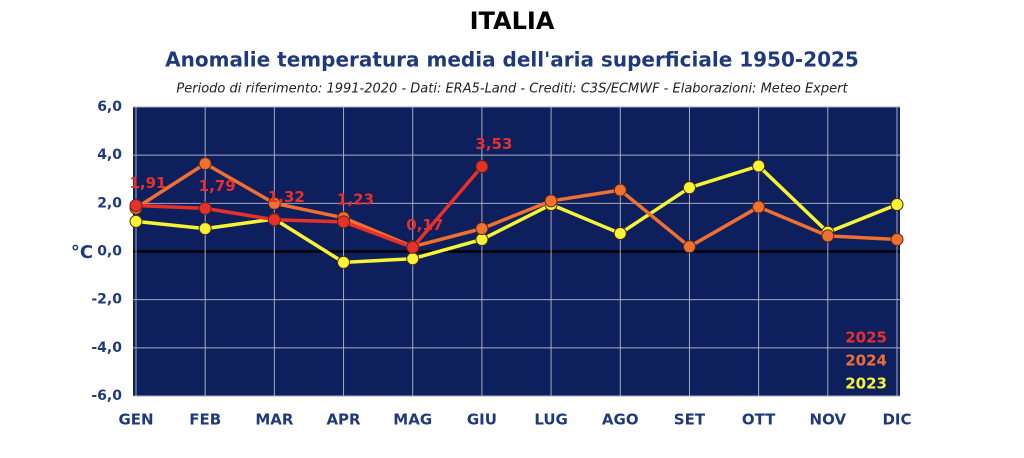 Image resolution: width=1024 pixels, height=458 pixels. What do you see at coordinates (690, 420) in the screenshot?
I see `x-tick-label: SET` at bounding box center [690, 420].